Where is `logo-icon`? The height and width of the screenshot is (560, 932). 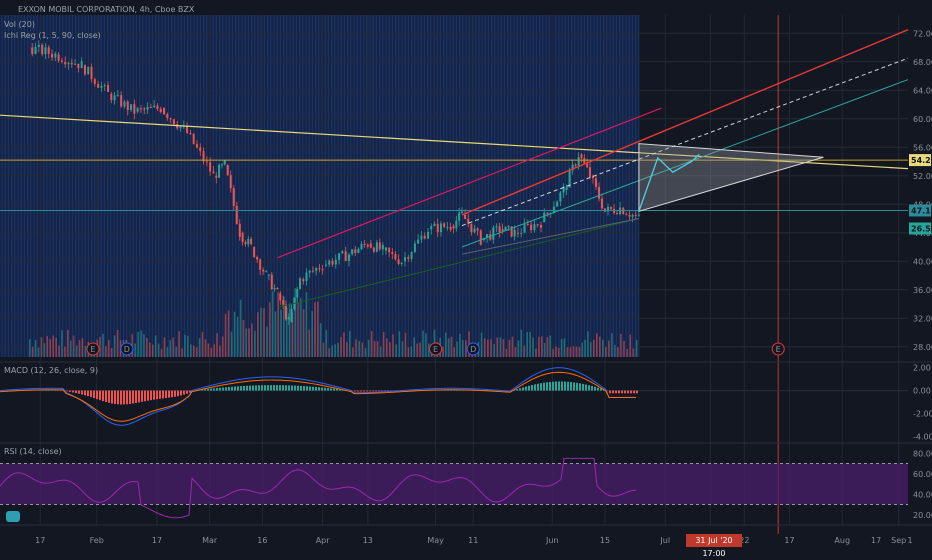 logo-icon is located at coordinates (13, 516).